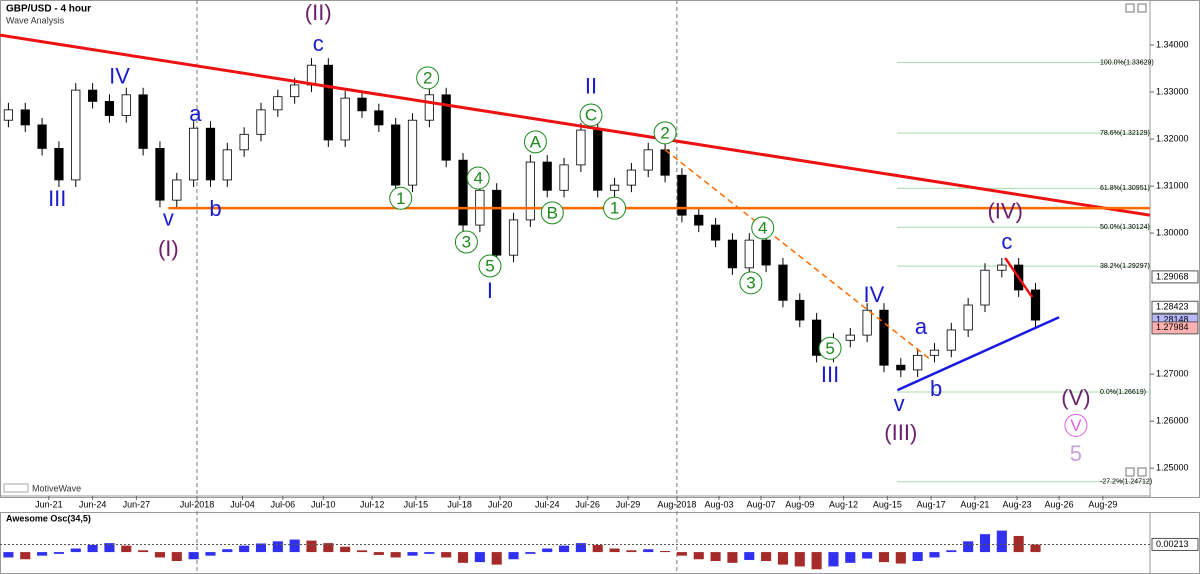  I want to click on x-tick-label: Jul-26, so click(587, 504).